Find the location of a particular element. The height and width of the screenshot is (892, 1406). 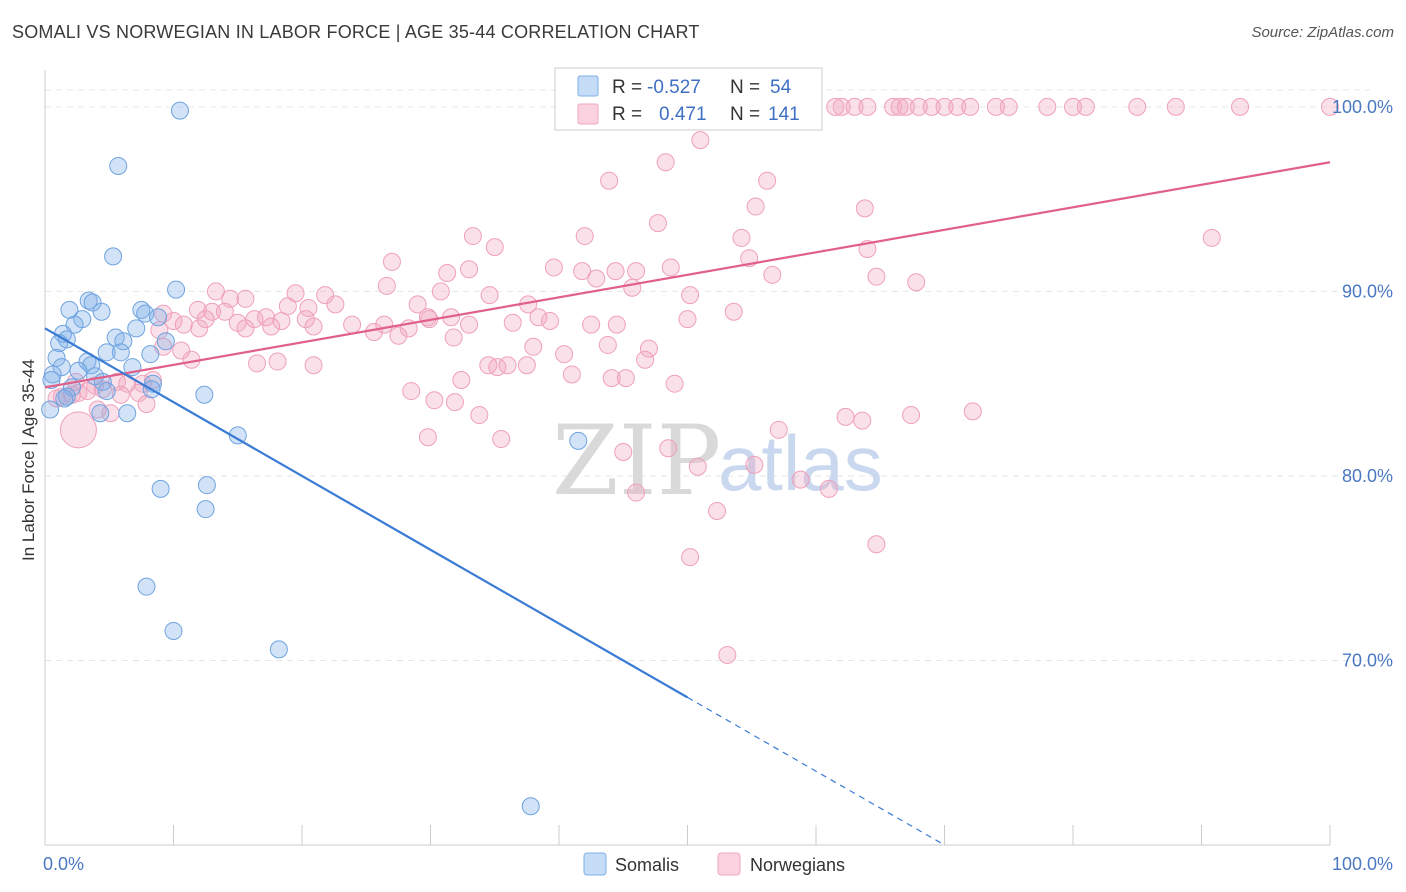

legend-r-label-somalis: R = is located at coordinates (627, 87).